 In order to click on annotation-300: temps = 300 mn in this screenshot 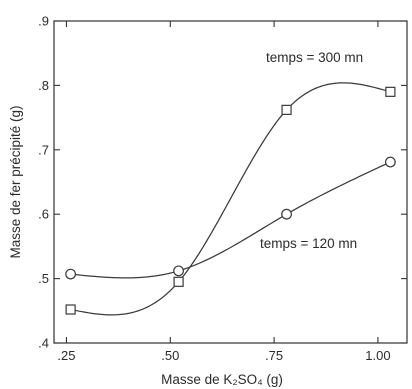, I will do `click(314, 57)`.